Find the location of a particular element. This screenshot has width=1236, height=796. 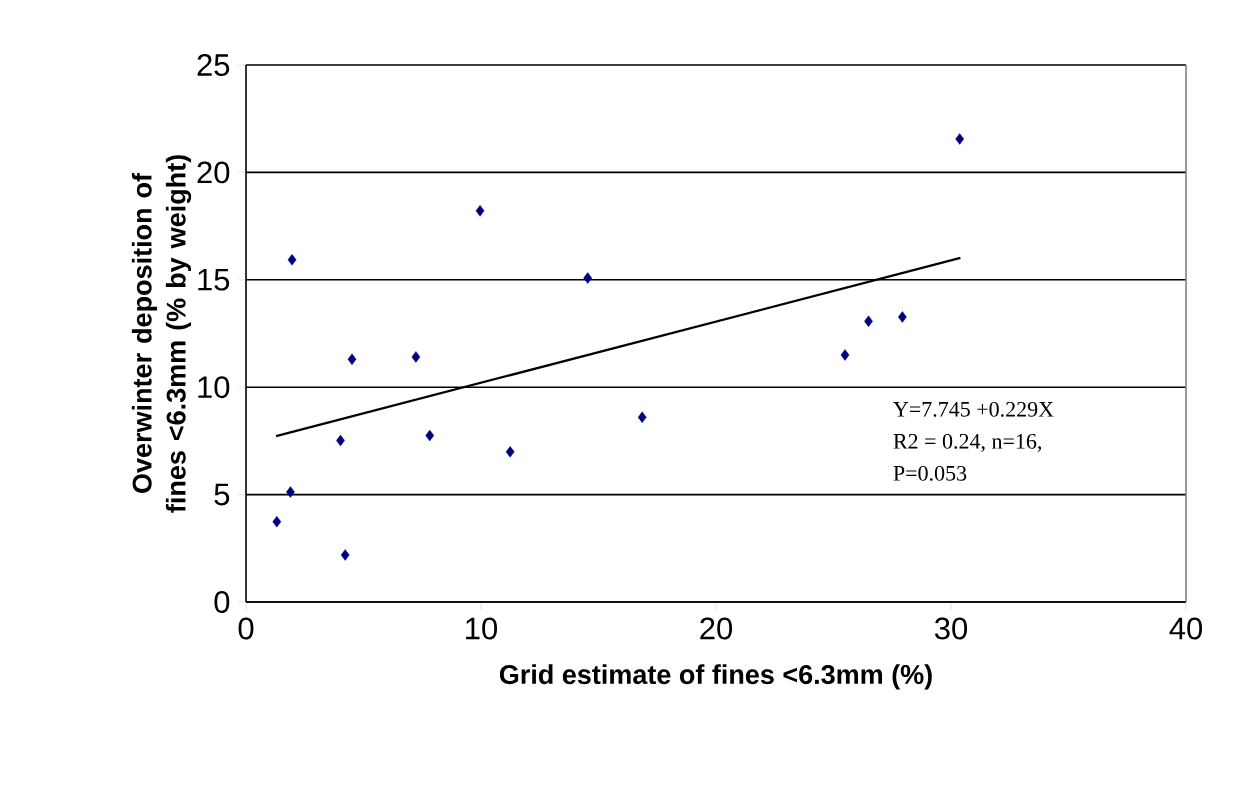

x-tick-label: 40 is located at coordinates (1186, 628).